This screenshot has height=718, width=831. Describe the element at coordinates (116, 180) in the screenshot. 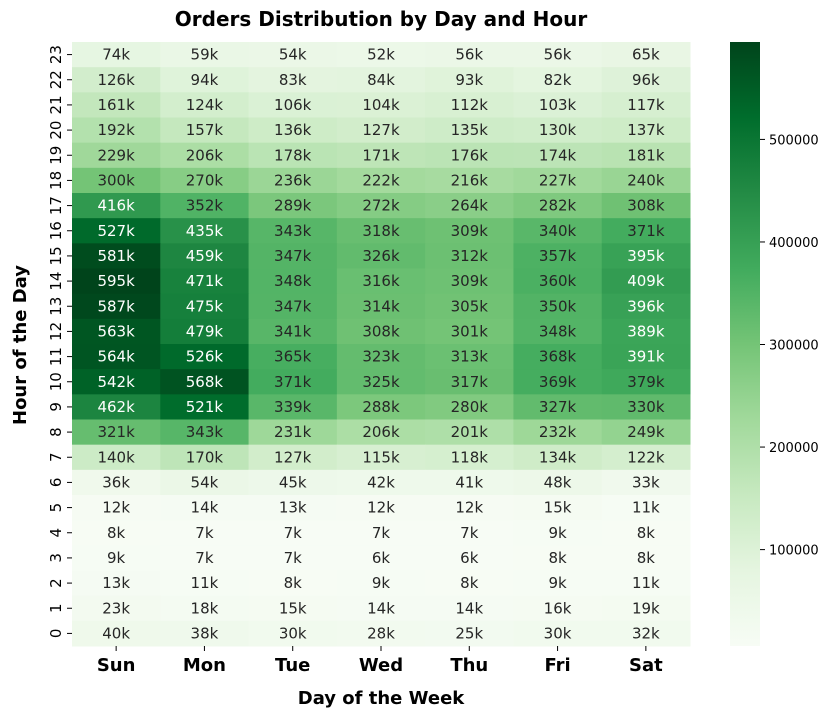

I see `cell-value-label: 300k` at that location.